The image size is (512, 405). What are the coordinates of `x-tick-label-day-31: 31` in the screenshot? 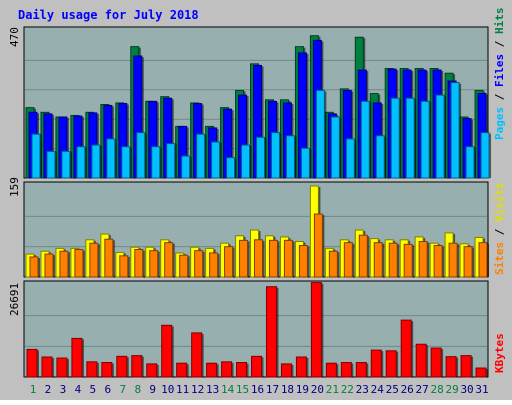 It's located at (481, 389).